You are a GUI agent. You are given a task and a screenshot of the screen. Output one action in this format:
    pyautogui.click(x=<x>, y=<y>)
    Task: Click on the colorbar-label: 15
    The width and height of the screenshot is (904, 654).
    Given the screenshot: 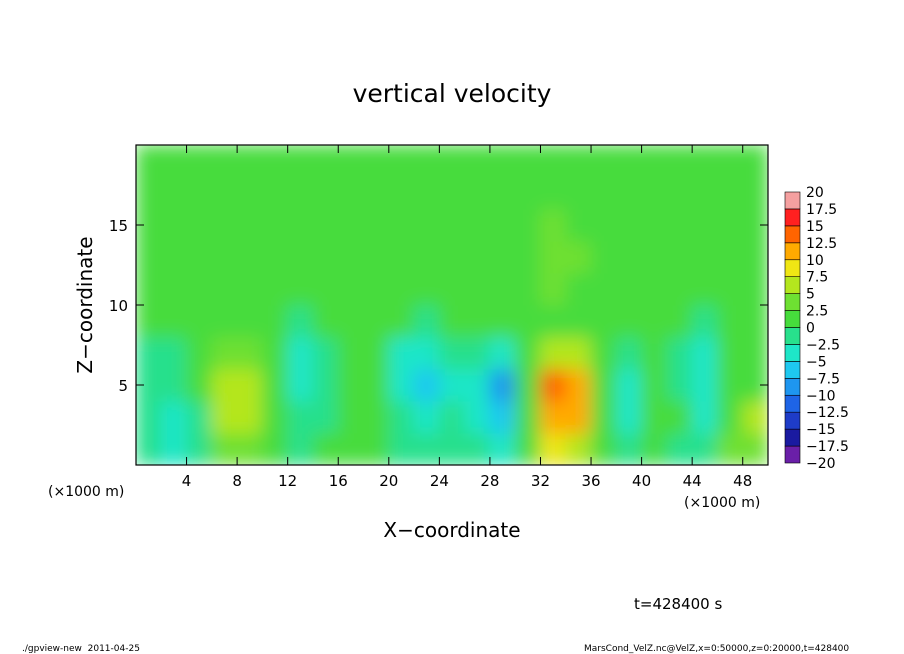 What is the action you would take?
    pyautogui.click(x=815, y=227)
    